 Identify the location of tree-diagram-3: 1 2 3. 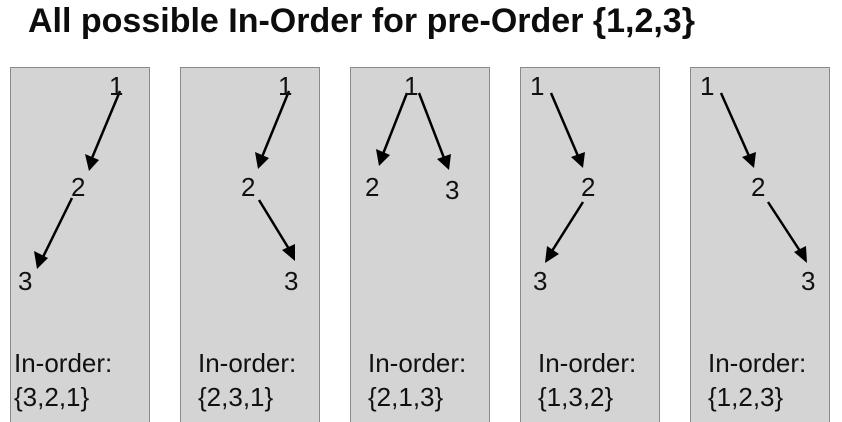
(412, 138).